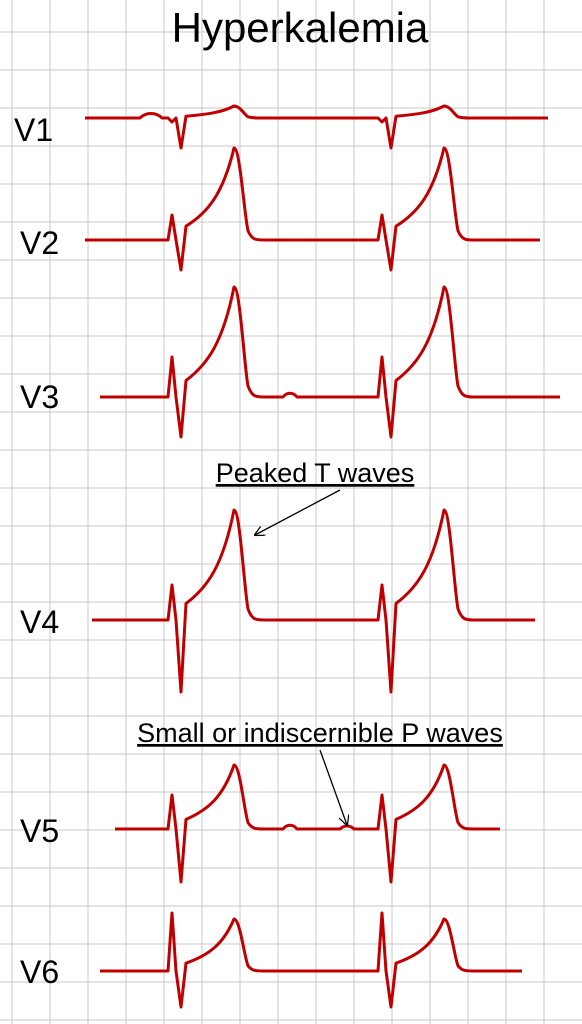 The height and width of the screenshot is (1024, 582). Describe the element at coordinates (39, 972) in the screenshot. I see `lead-label: V6` at that location.